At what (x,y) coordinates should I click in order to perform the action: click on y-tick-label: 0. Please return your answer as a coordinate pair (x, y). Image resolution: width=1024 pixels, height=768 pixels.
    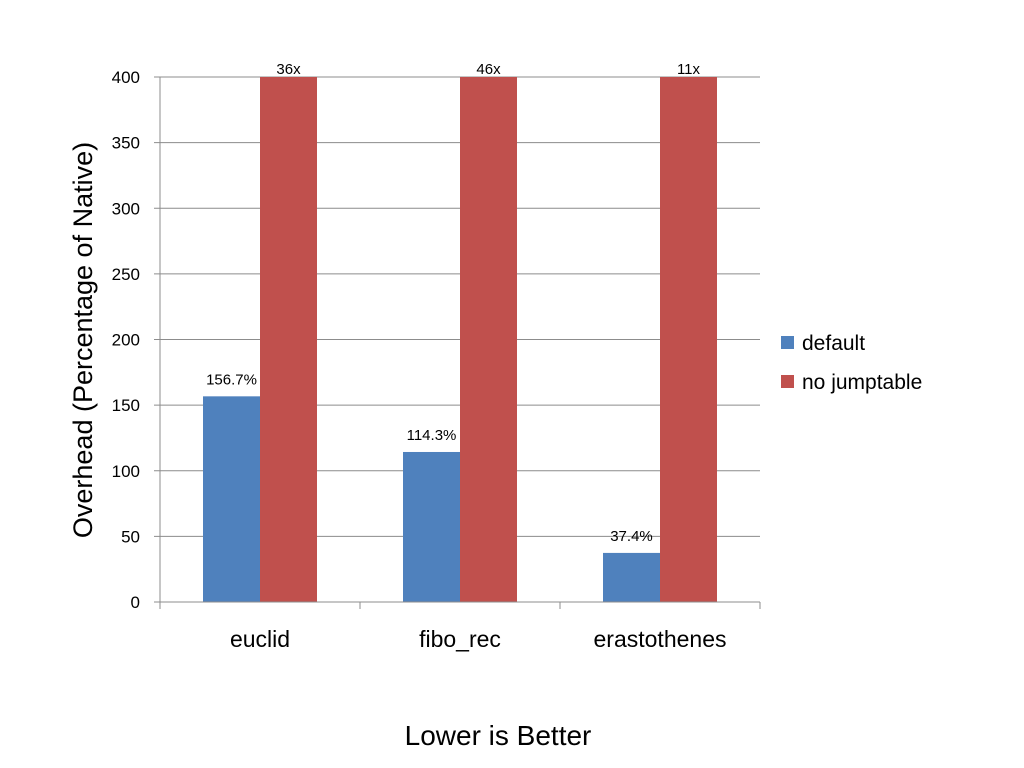
    Looking at the image, I should click on (135, 602).